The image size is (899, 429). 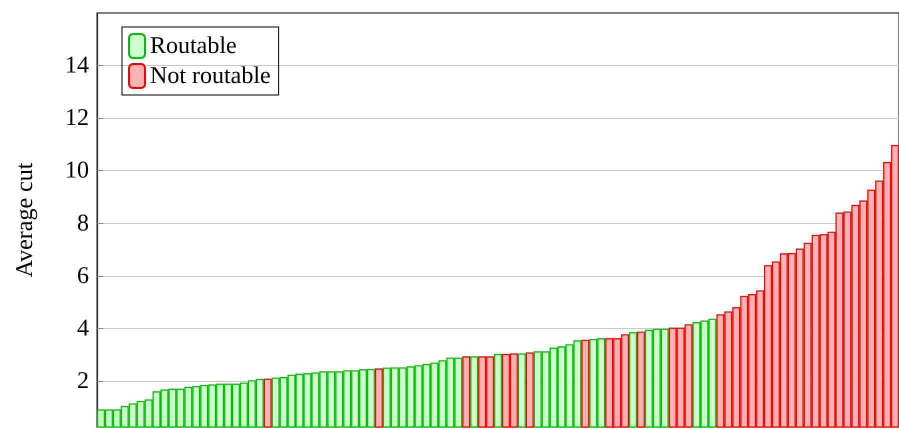 What do you see at coordinates (77, 65) in the screenshot?
I see `y-tick-label: 14` at bounding box center [77, 65].